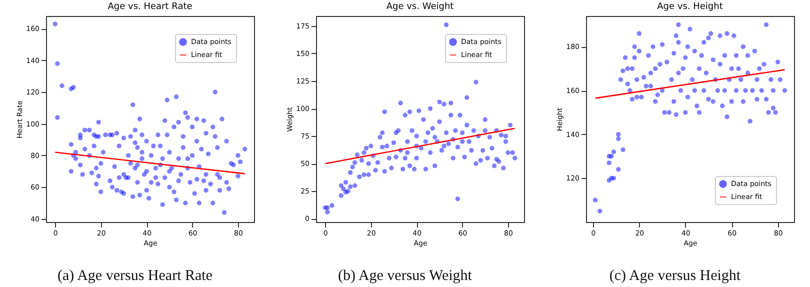  Describe the element at coordinates (689, 7) in the screenshot. I see `chart-title: Age vs. Height` at that location.